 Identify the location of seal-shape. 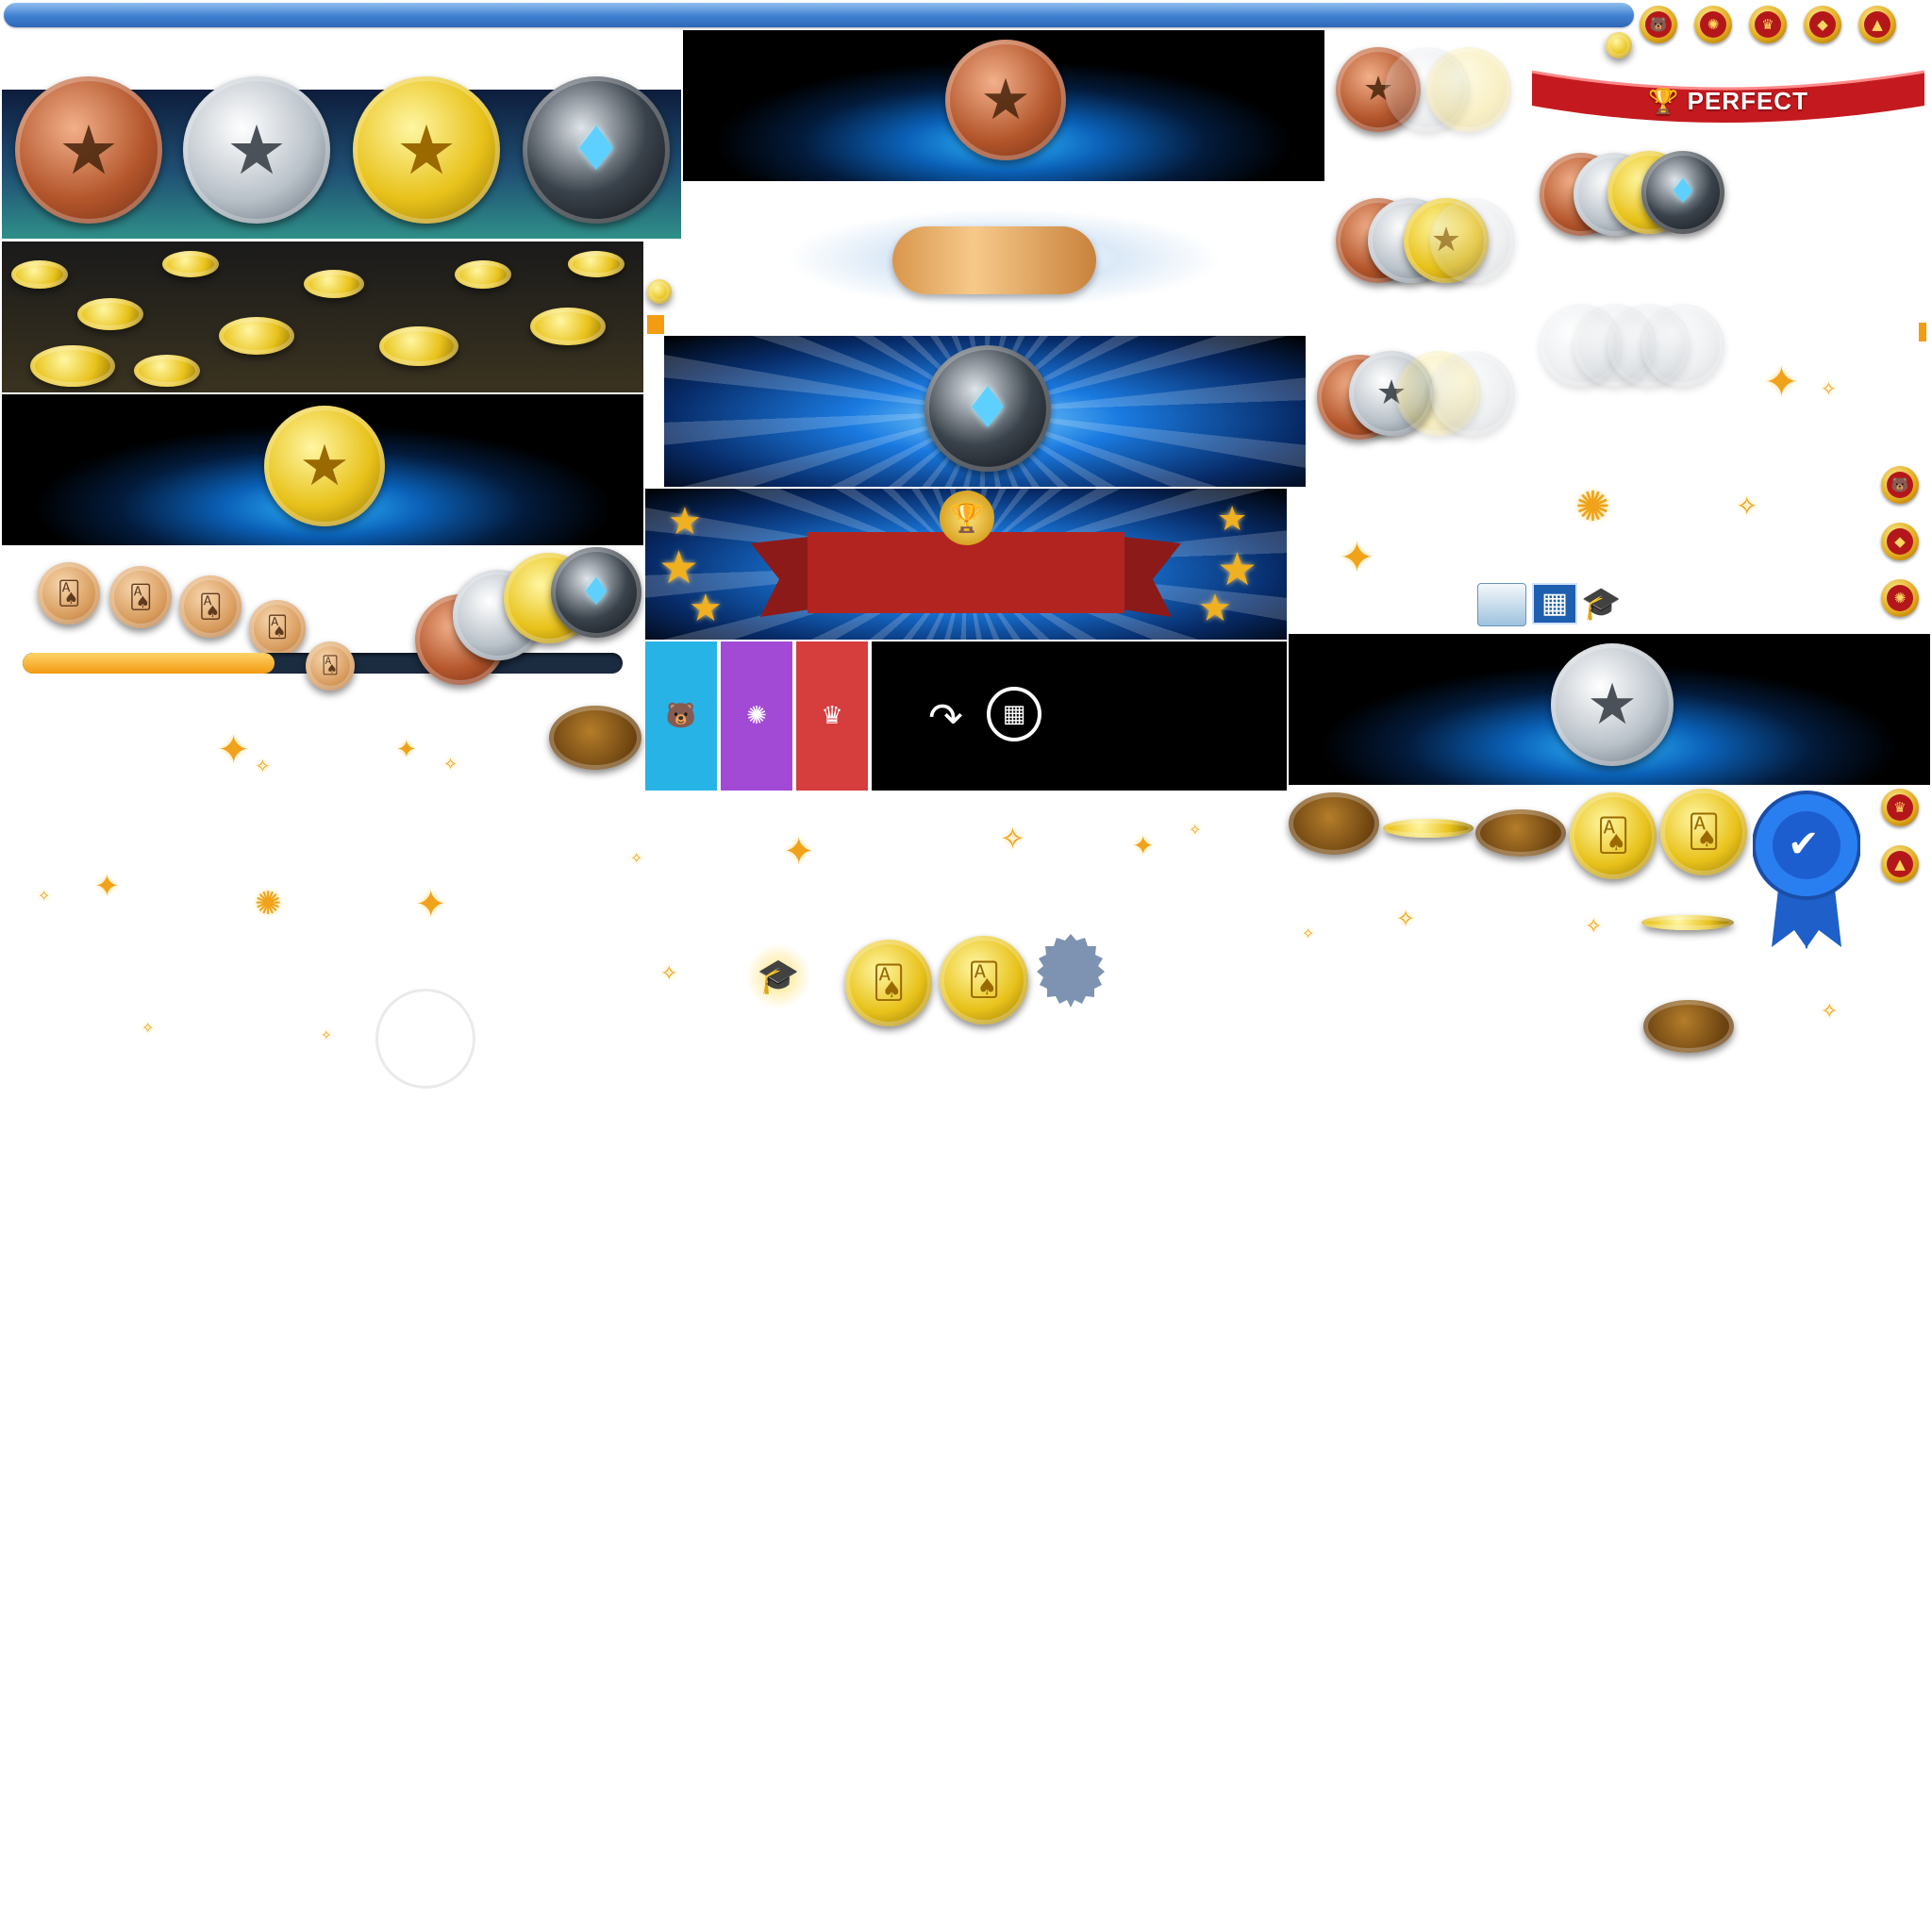
(1071, 971).